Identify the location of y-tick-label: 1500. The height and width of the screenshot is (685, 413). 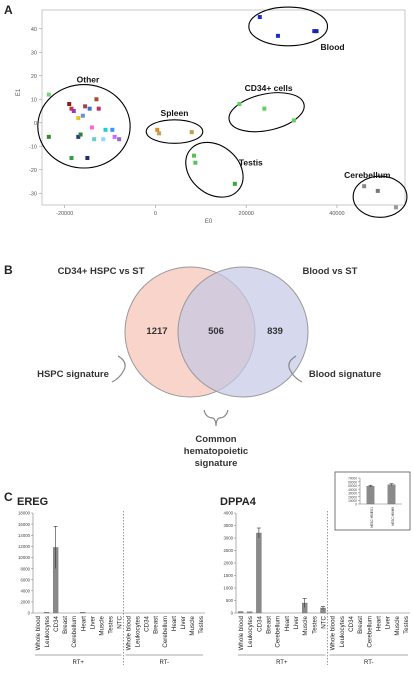
(228, 575).